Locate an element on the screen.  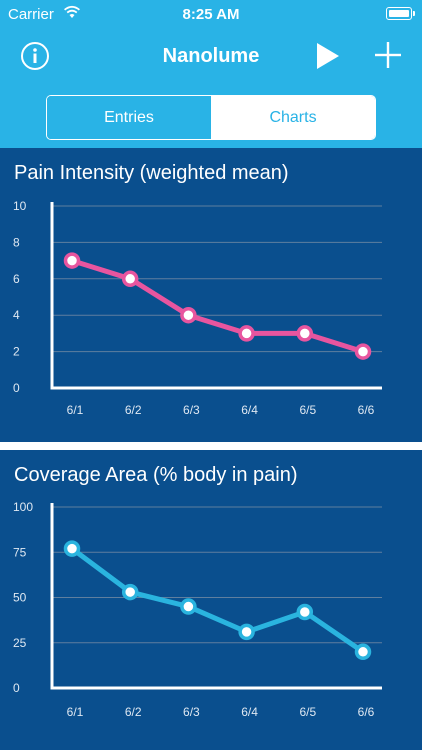
navigation-bar: Nanolume is located at coordinates (211, 59).